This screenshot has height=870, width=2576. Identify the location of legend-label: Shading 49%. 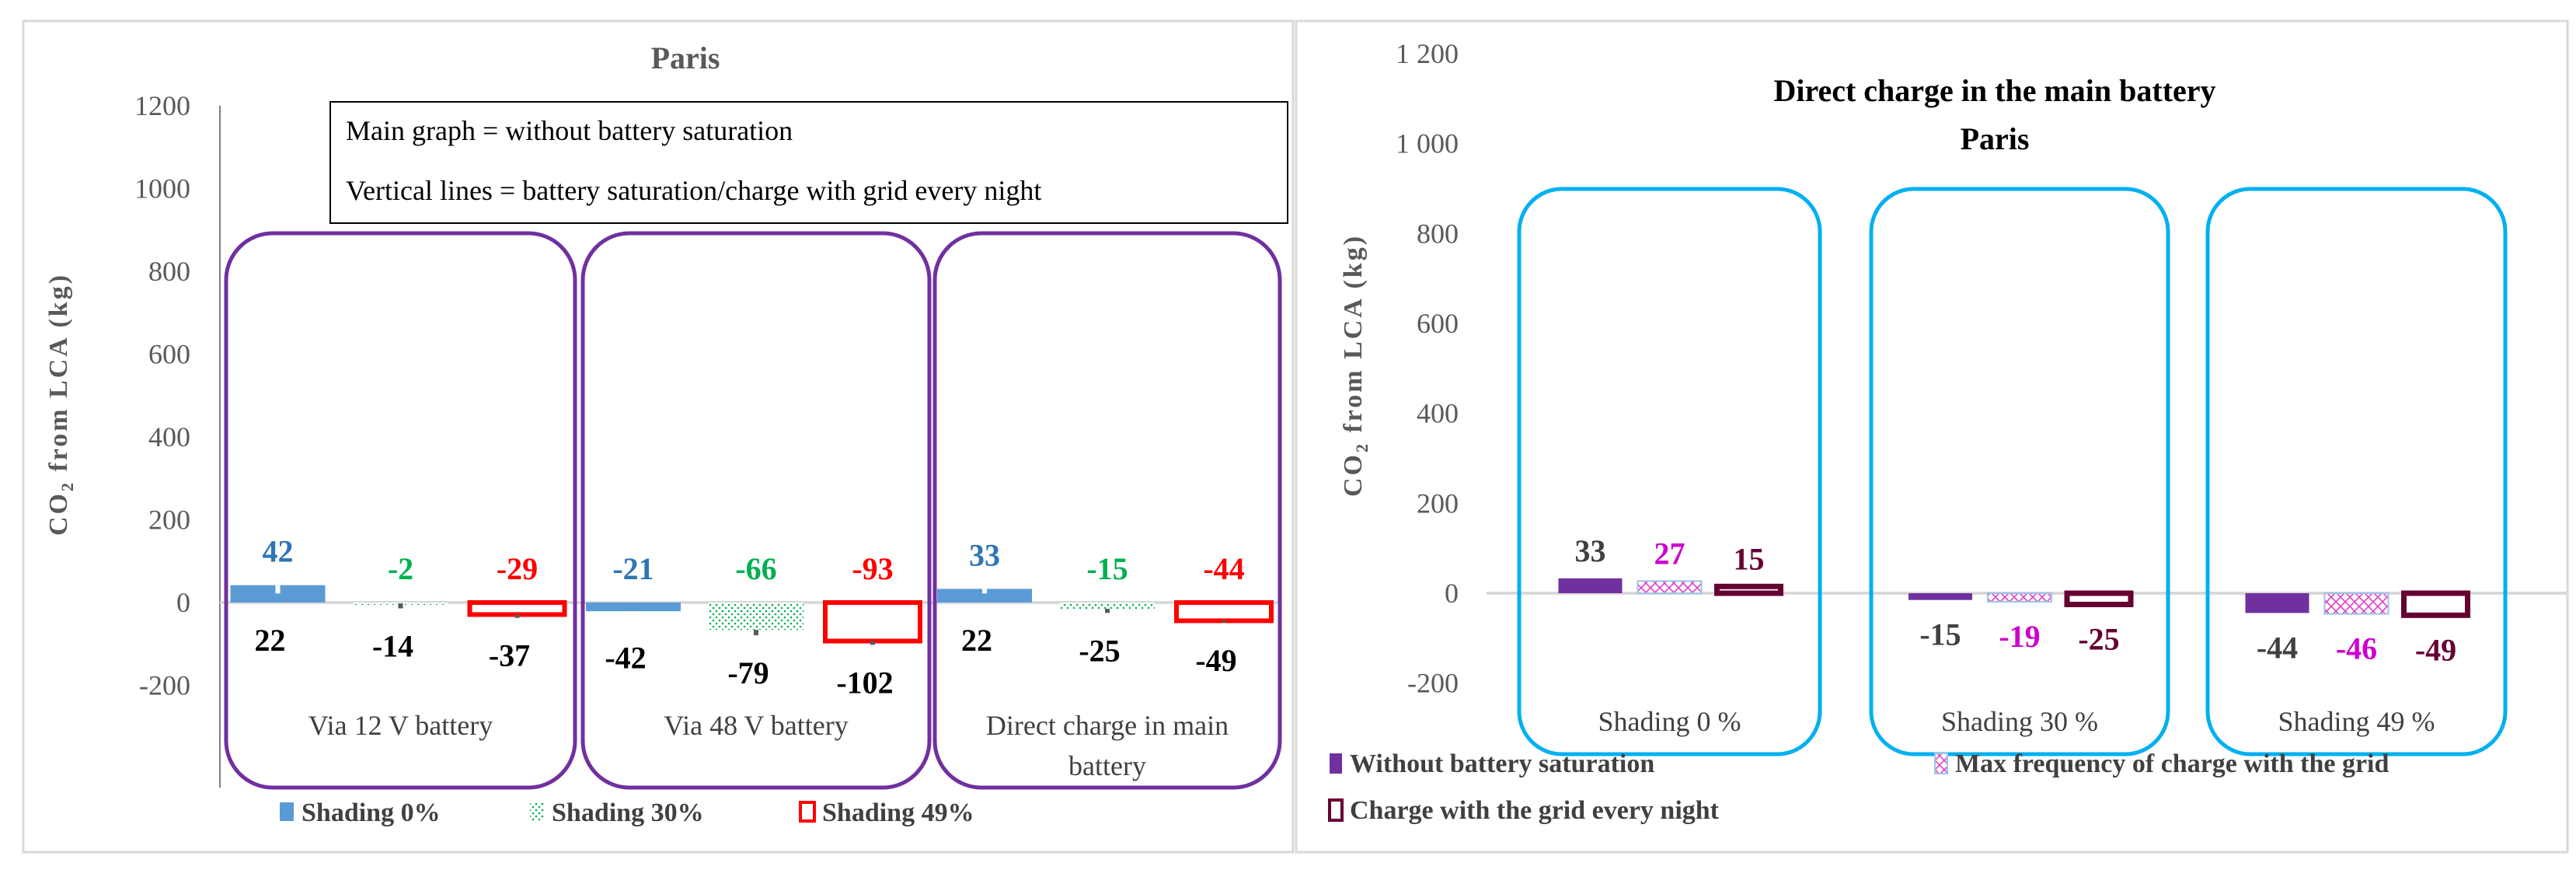
(898, 812).